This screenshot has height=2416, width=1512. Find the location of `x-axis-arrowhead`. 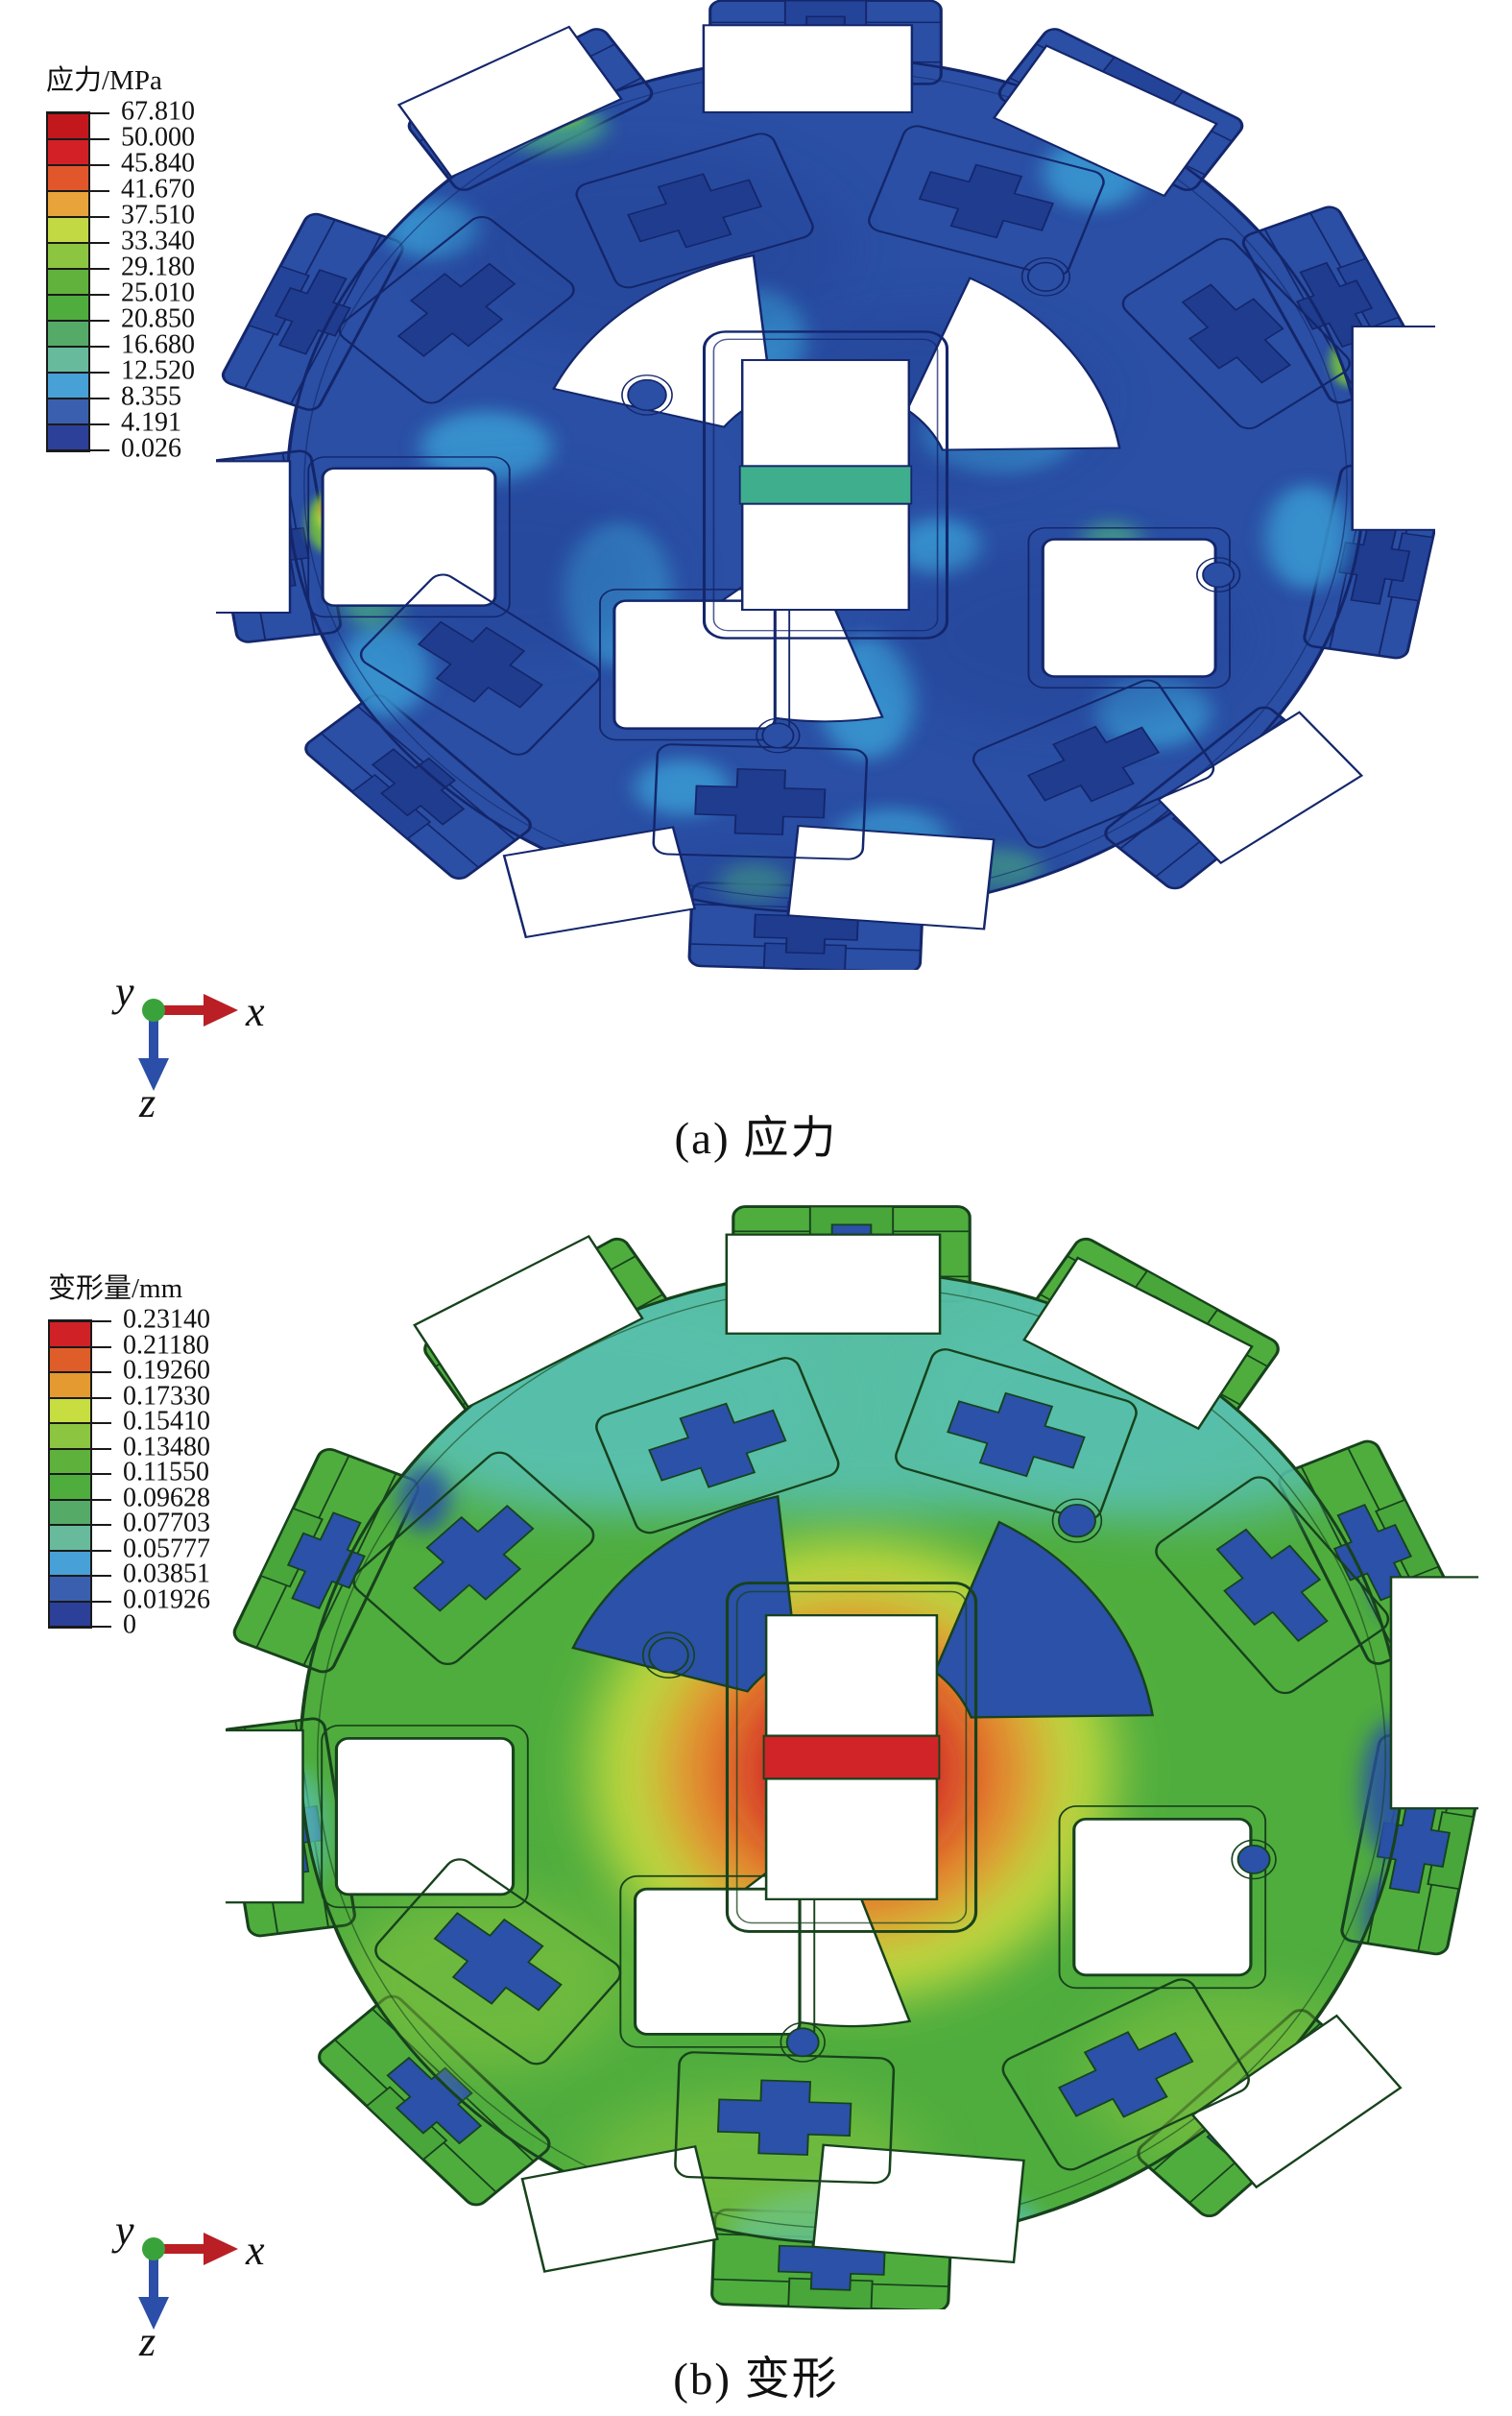

x-axis-arrowhead is located at coordinates (221, 1010).